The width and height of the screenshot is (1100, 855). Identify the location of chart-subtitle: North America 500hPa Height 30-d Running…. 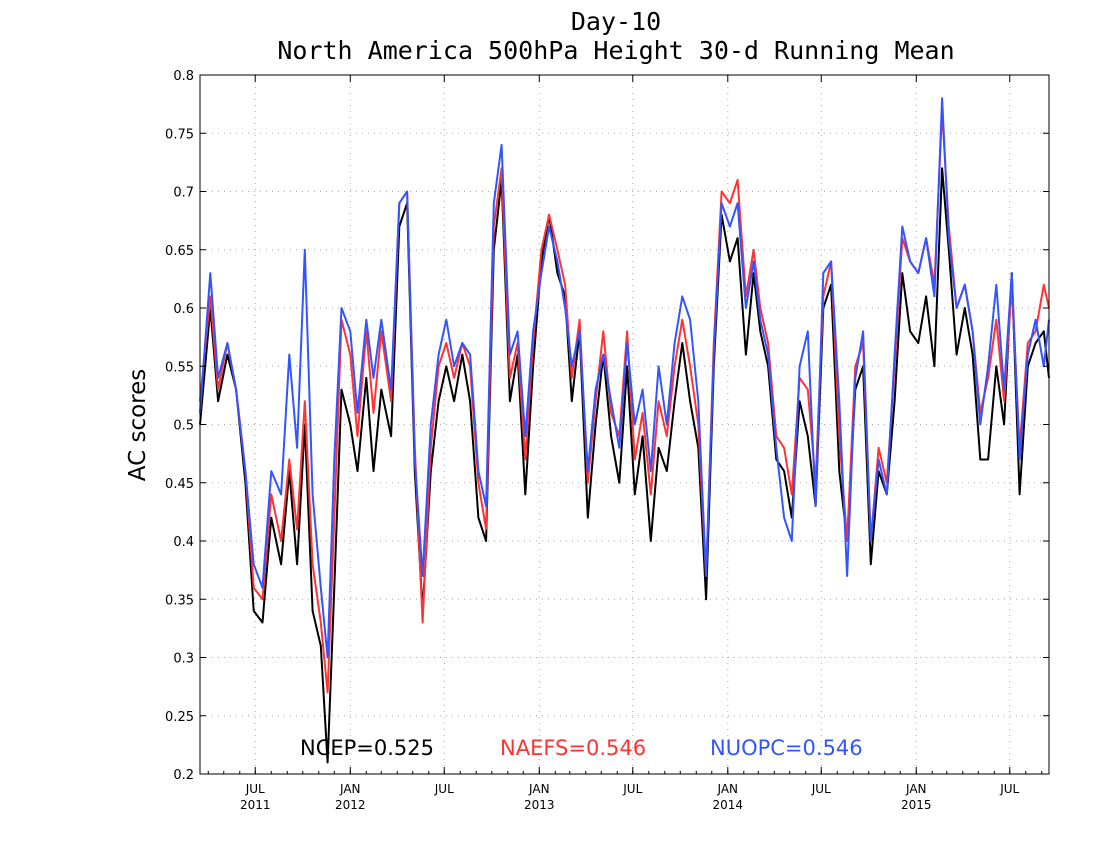
(615, 50).